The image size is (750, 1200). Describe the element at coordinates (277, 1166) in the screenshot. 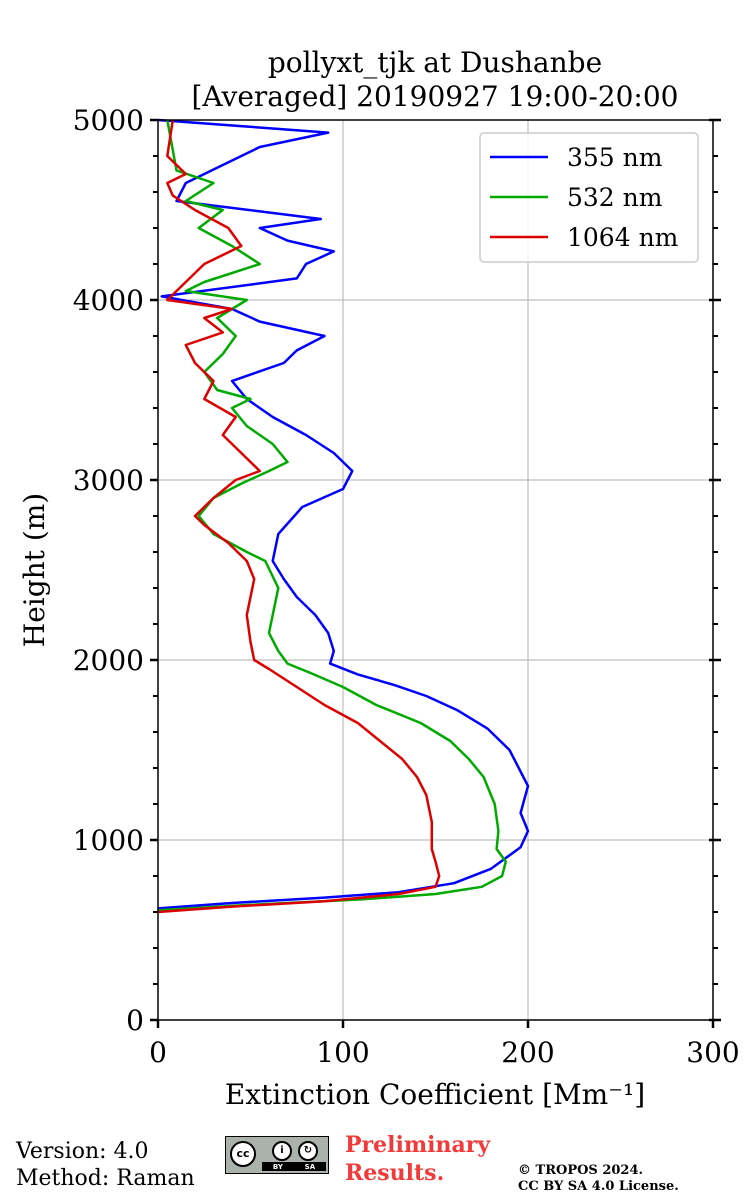

I see `by-label: BY` at that location.